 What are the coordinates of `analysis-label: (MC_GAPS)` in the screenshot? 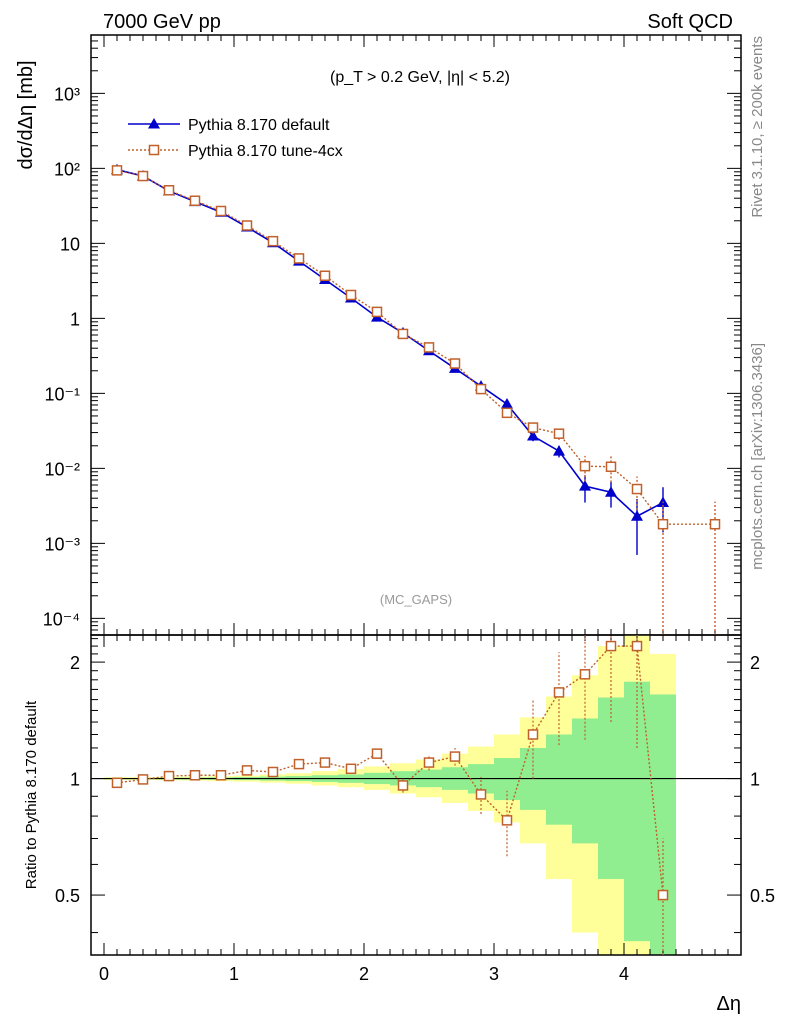 It's located at (416, 599).